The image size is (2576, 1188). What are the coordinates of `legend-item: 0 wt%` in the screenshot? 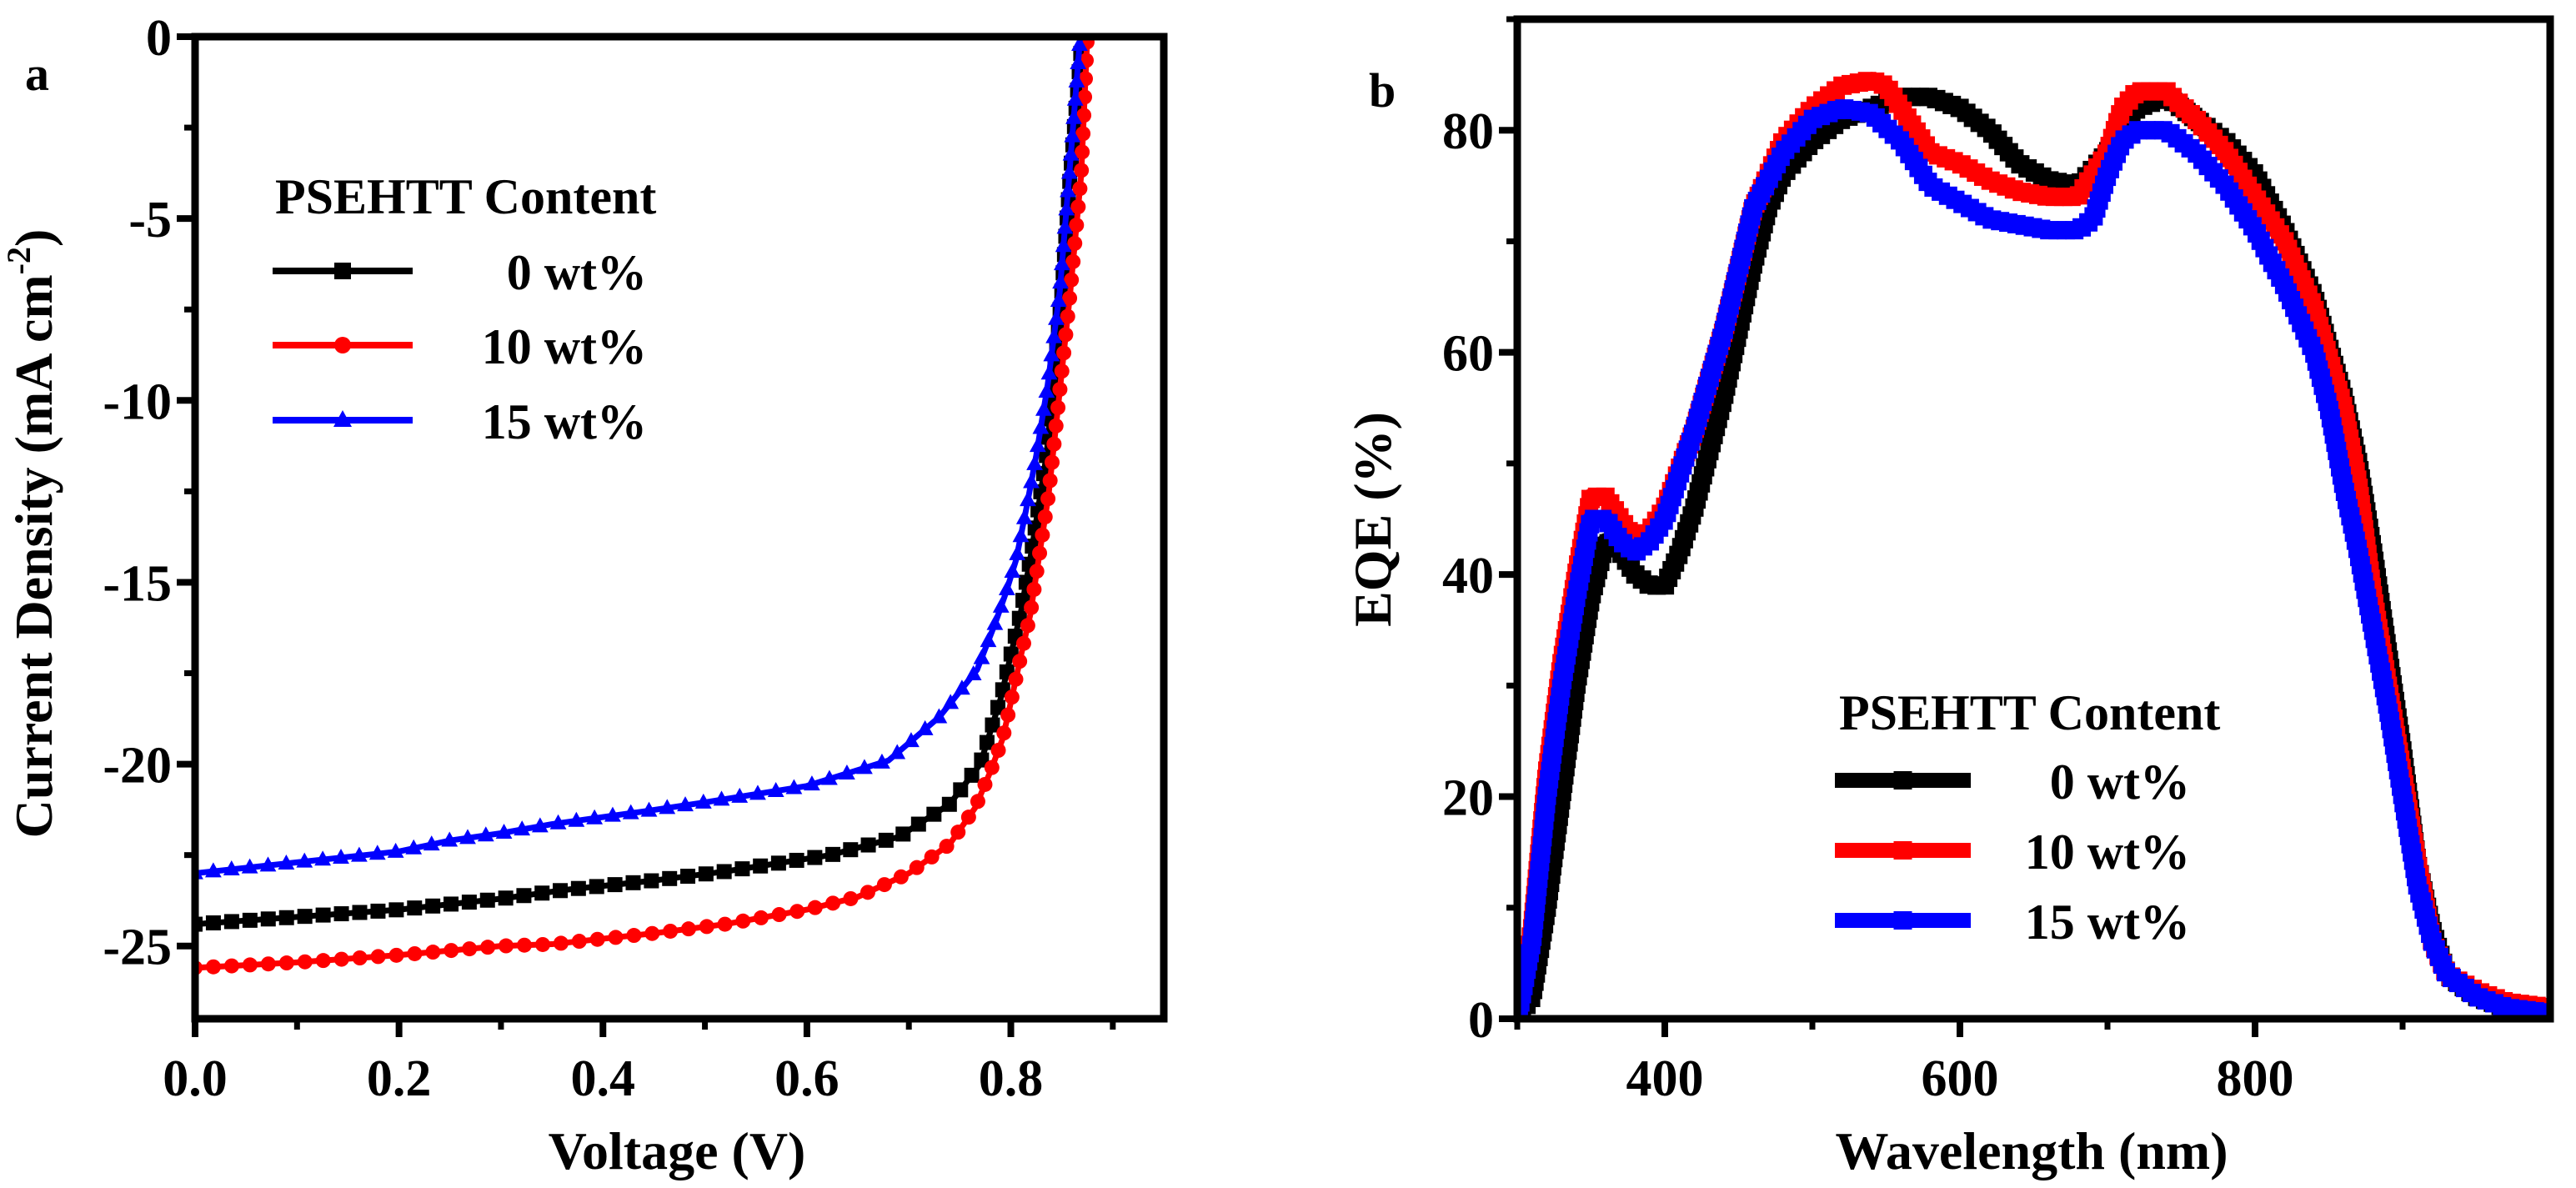 It's located at (460, 272).